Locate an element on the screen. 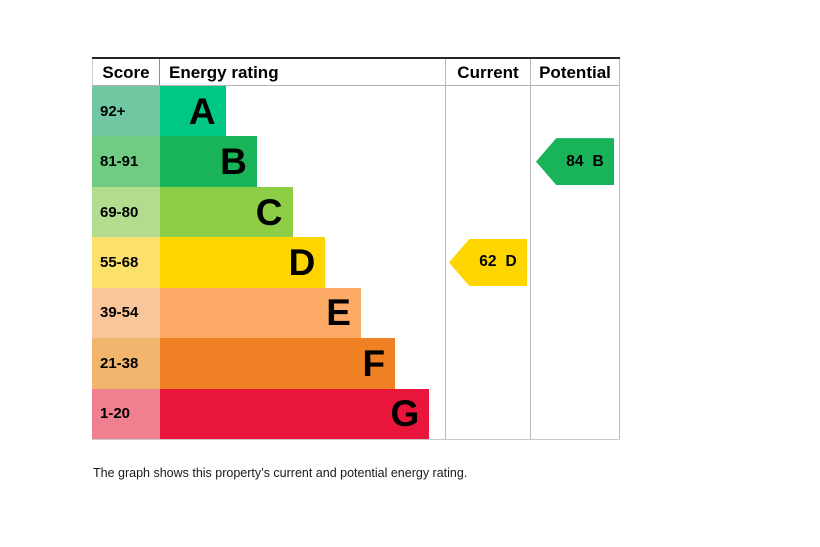 This screenshot has height=547, width=820. band-score-range: 39-54 is located at coordinates (126, 313).